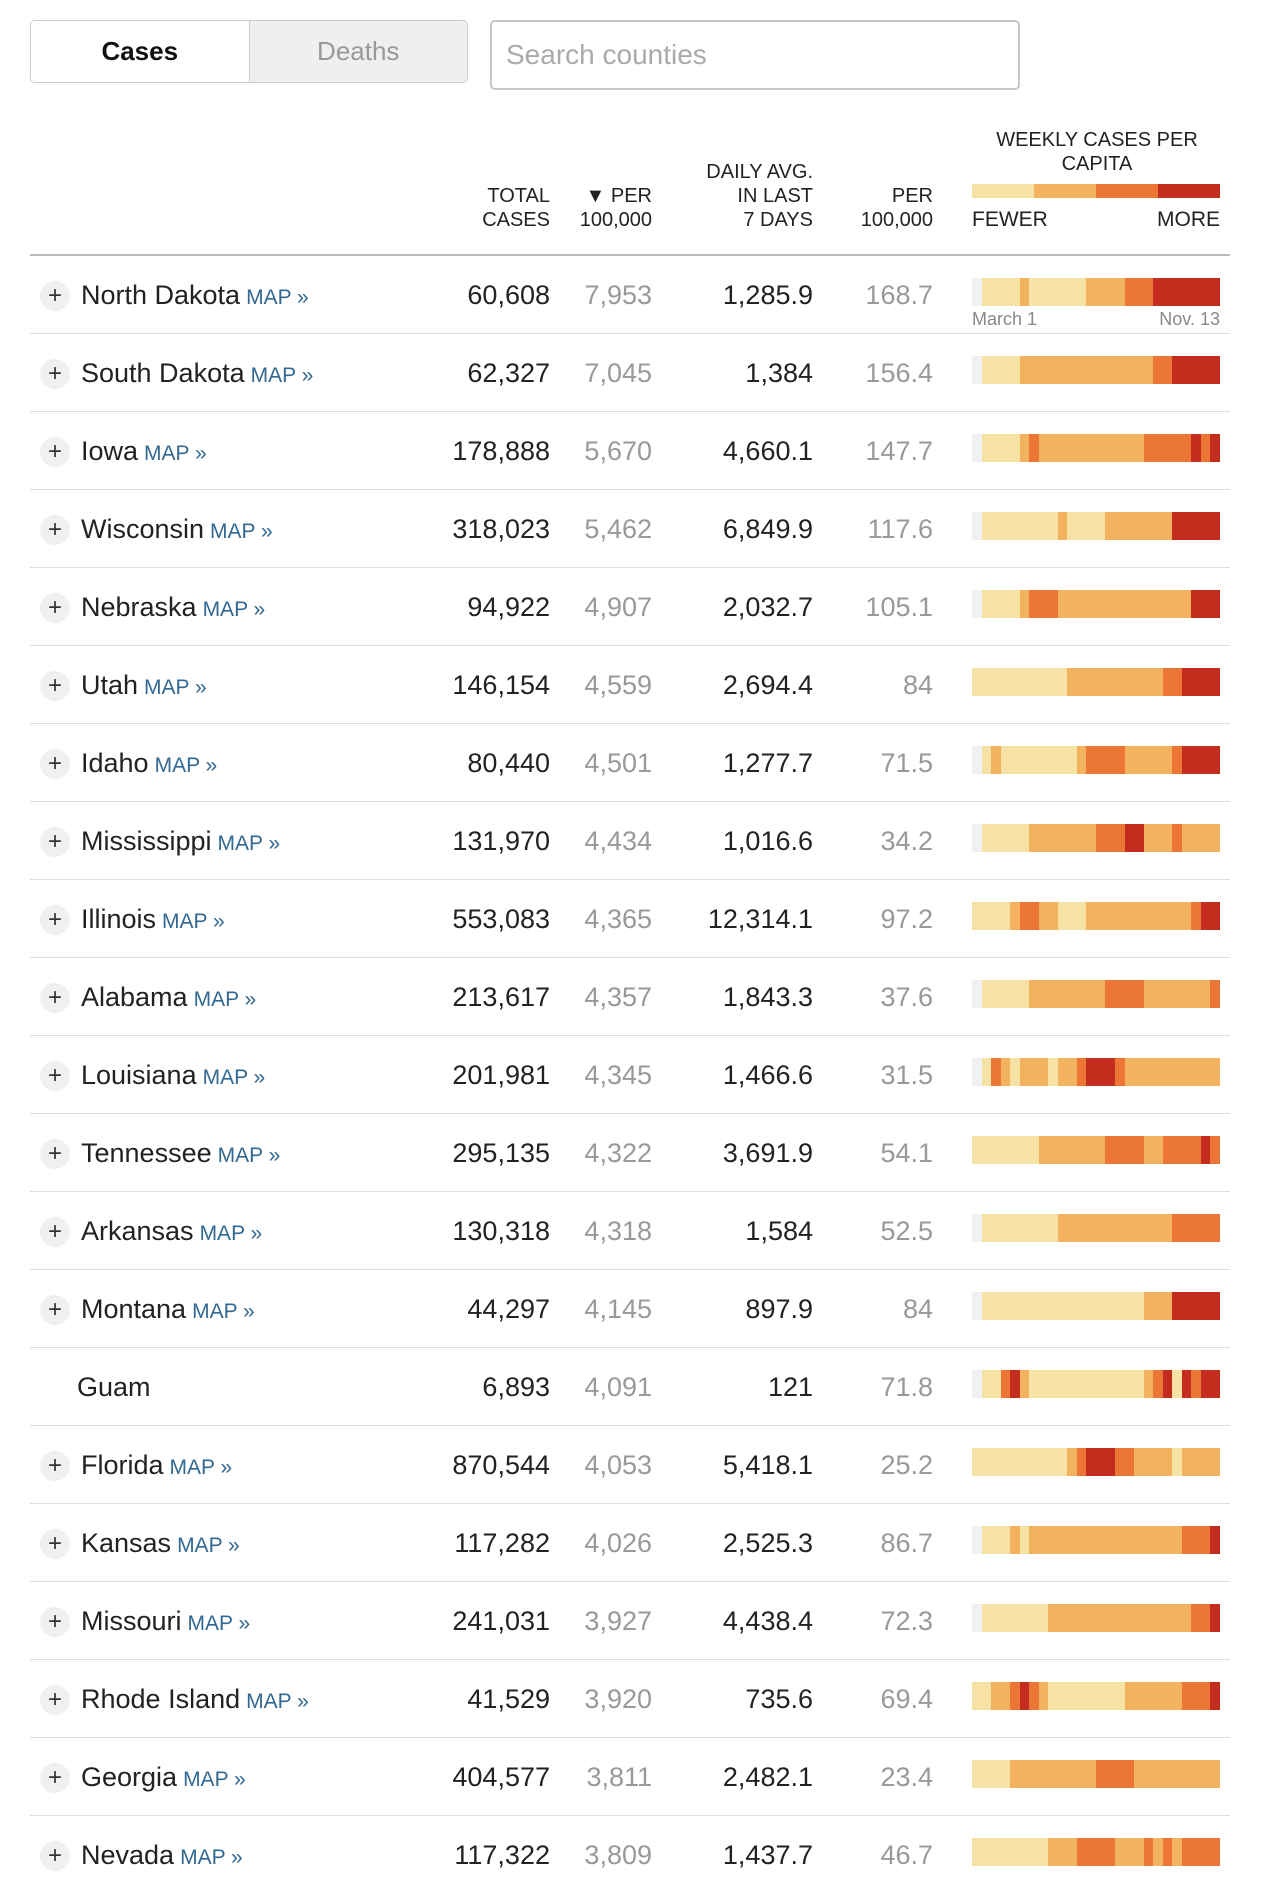  Describe the element at coordinates (618, 1309) in the screenshot. I see `per-100k-value: 4,145` at that location.